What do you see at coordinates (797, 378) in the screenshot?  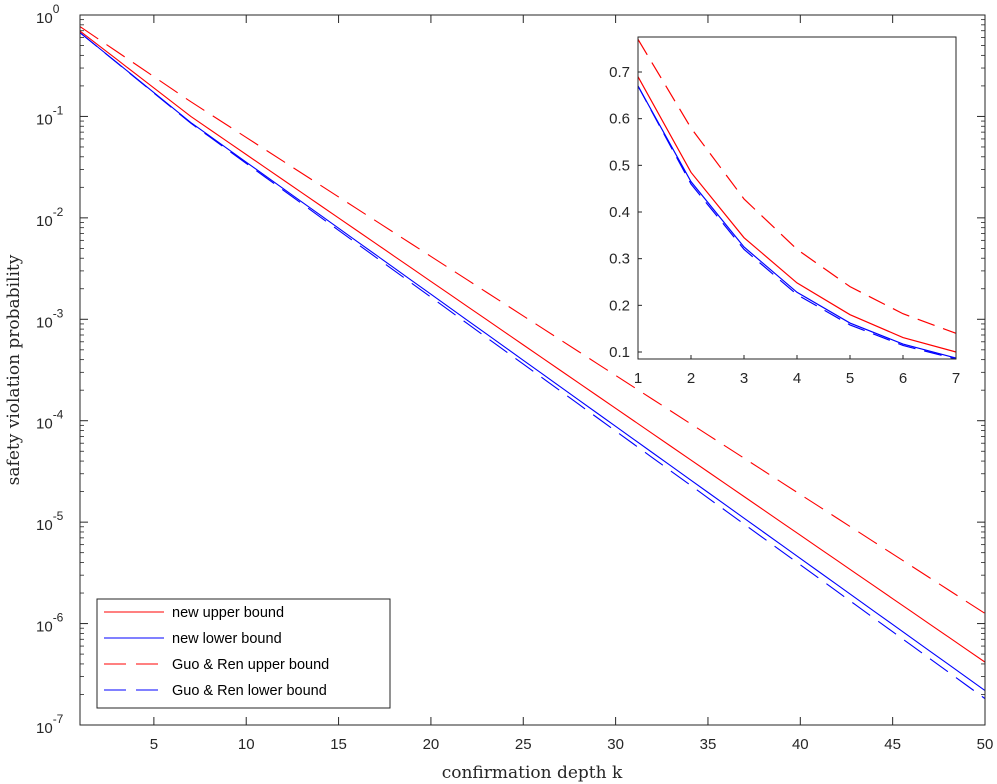 I see `inset-x-tick-label: 4` at bounding box center [797, 378].